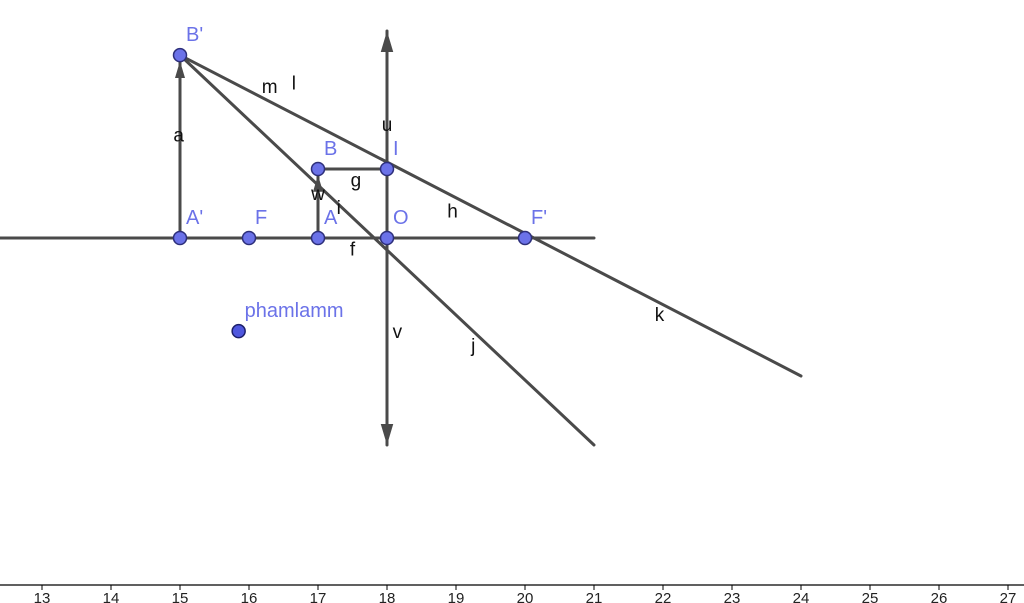 Image resolution: width=1024 pixels, height=603 pixels. I want to click on segment-label-g: g, so click(356, 180).